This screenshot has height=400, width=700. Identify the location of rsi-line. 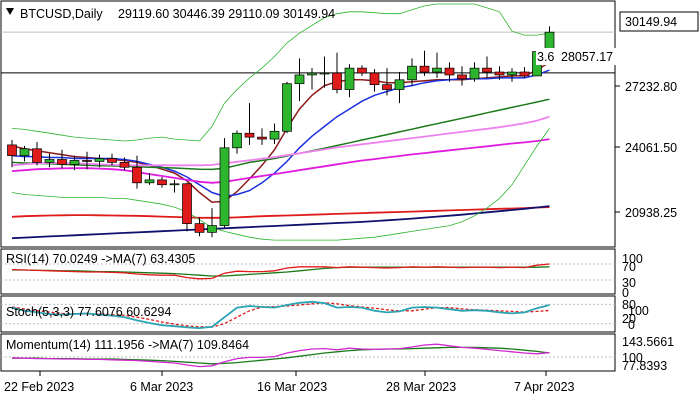
(280, 271).